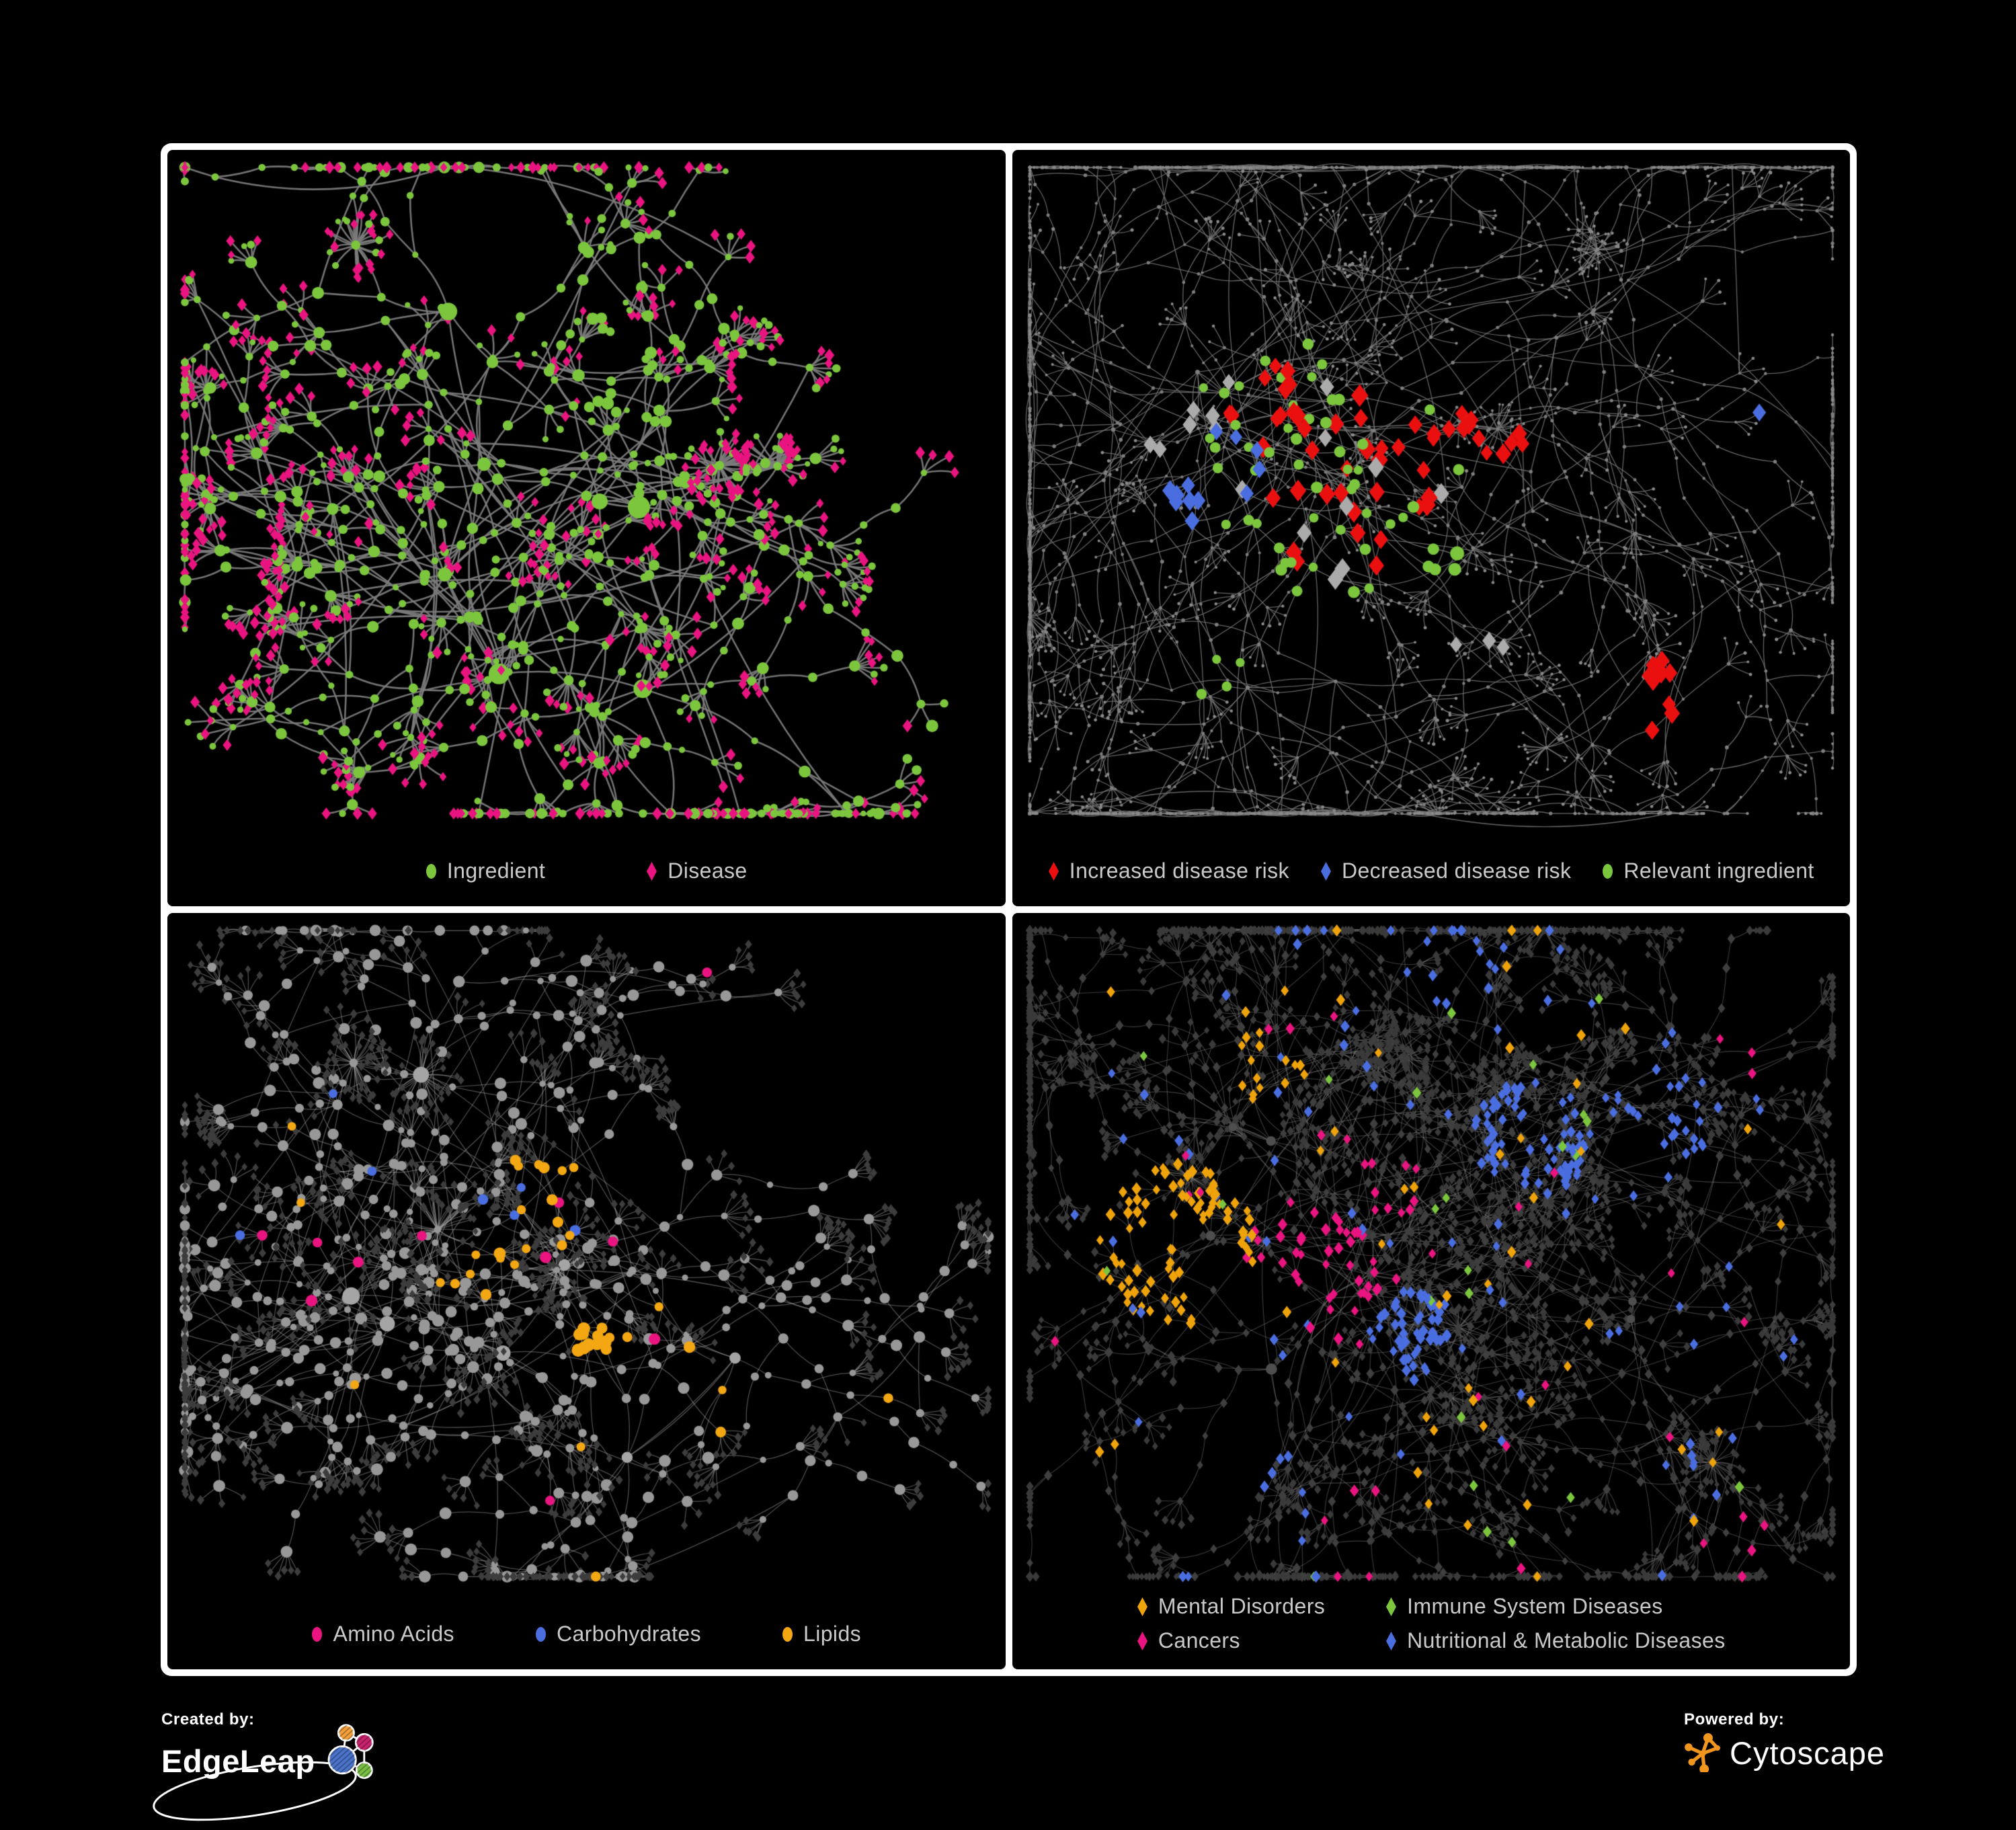  What do you see at coordinates (496, 871) in the screenshot?
I see `legend-label: Ingredient` at bounding box center [496, 871].